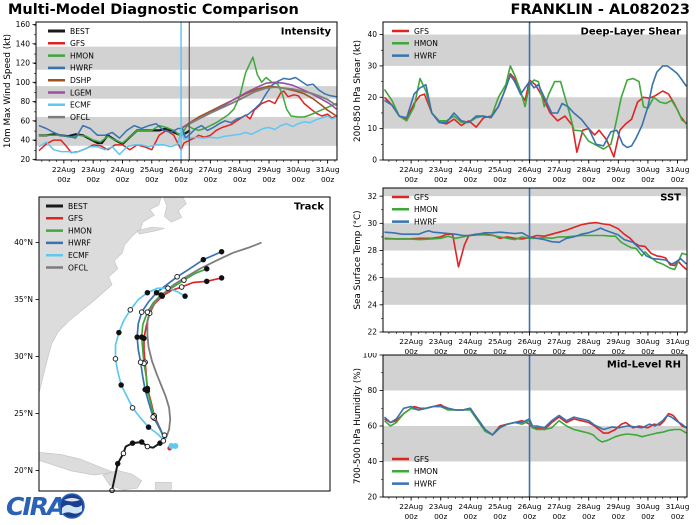 This screenshot has width=700, height=525. Describe the element at coordinates (372, 304) in the screenshot. I see `sst-ytick-label: 24` at that location.